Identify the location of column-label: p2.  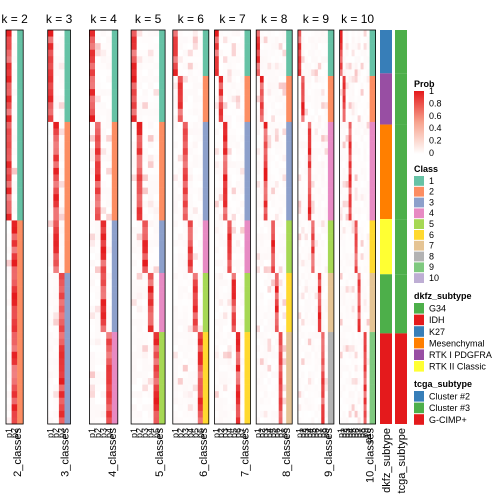
(221, 433).